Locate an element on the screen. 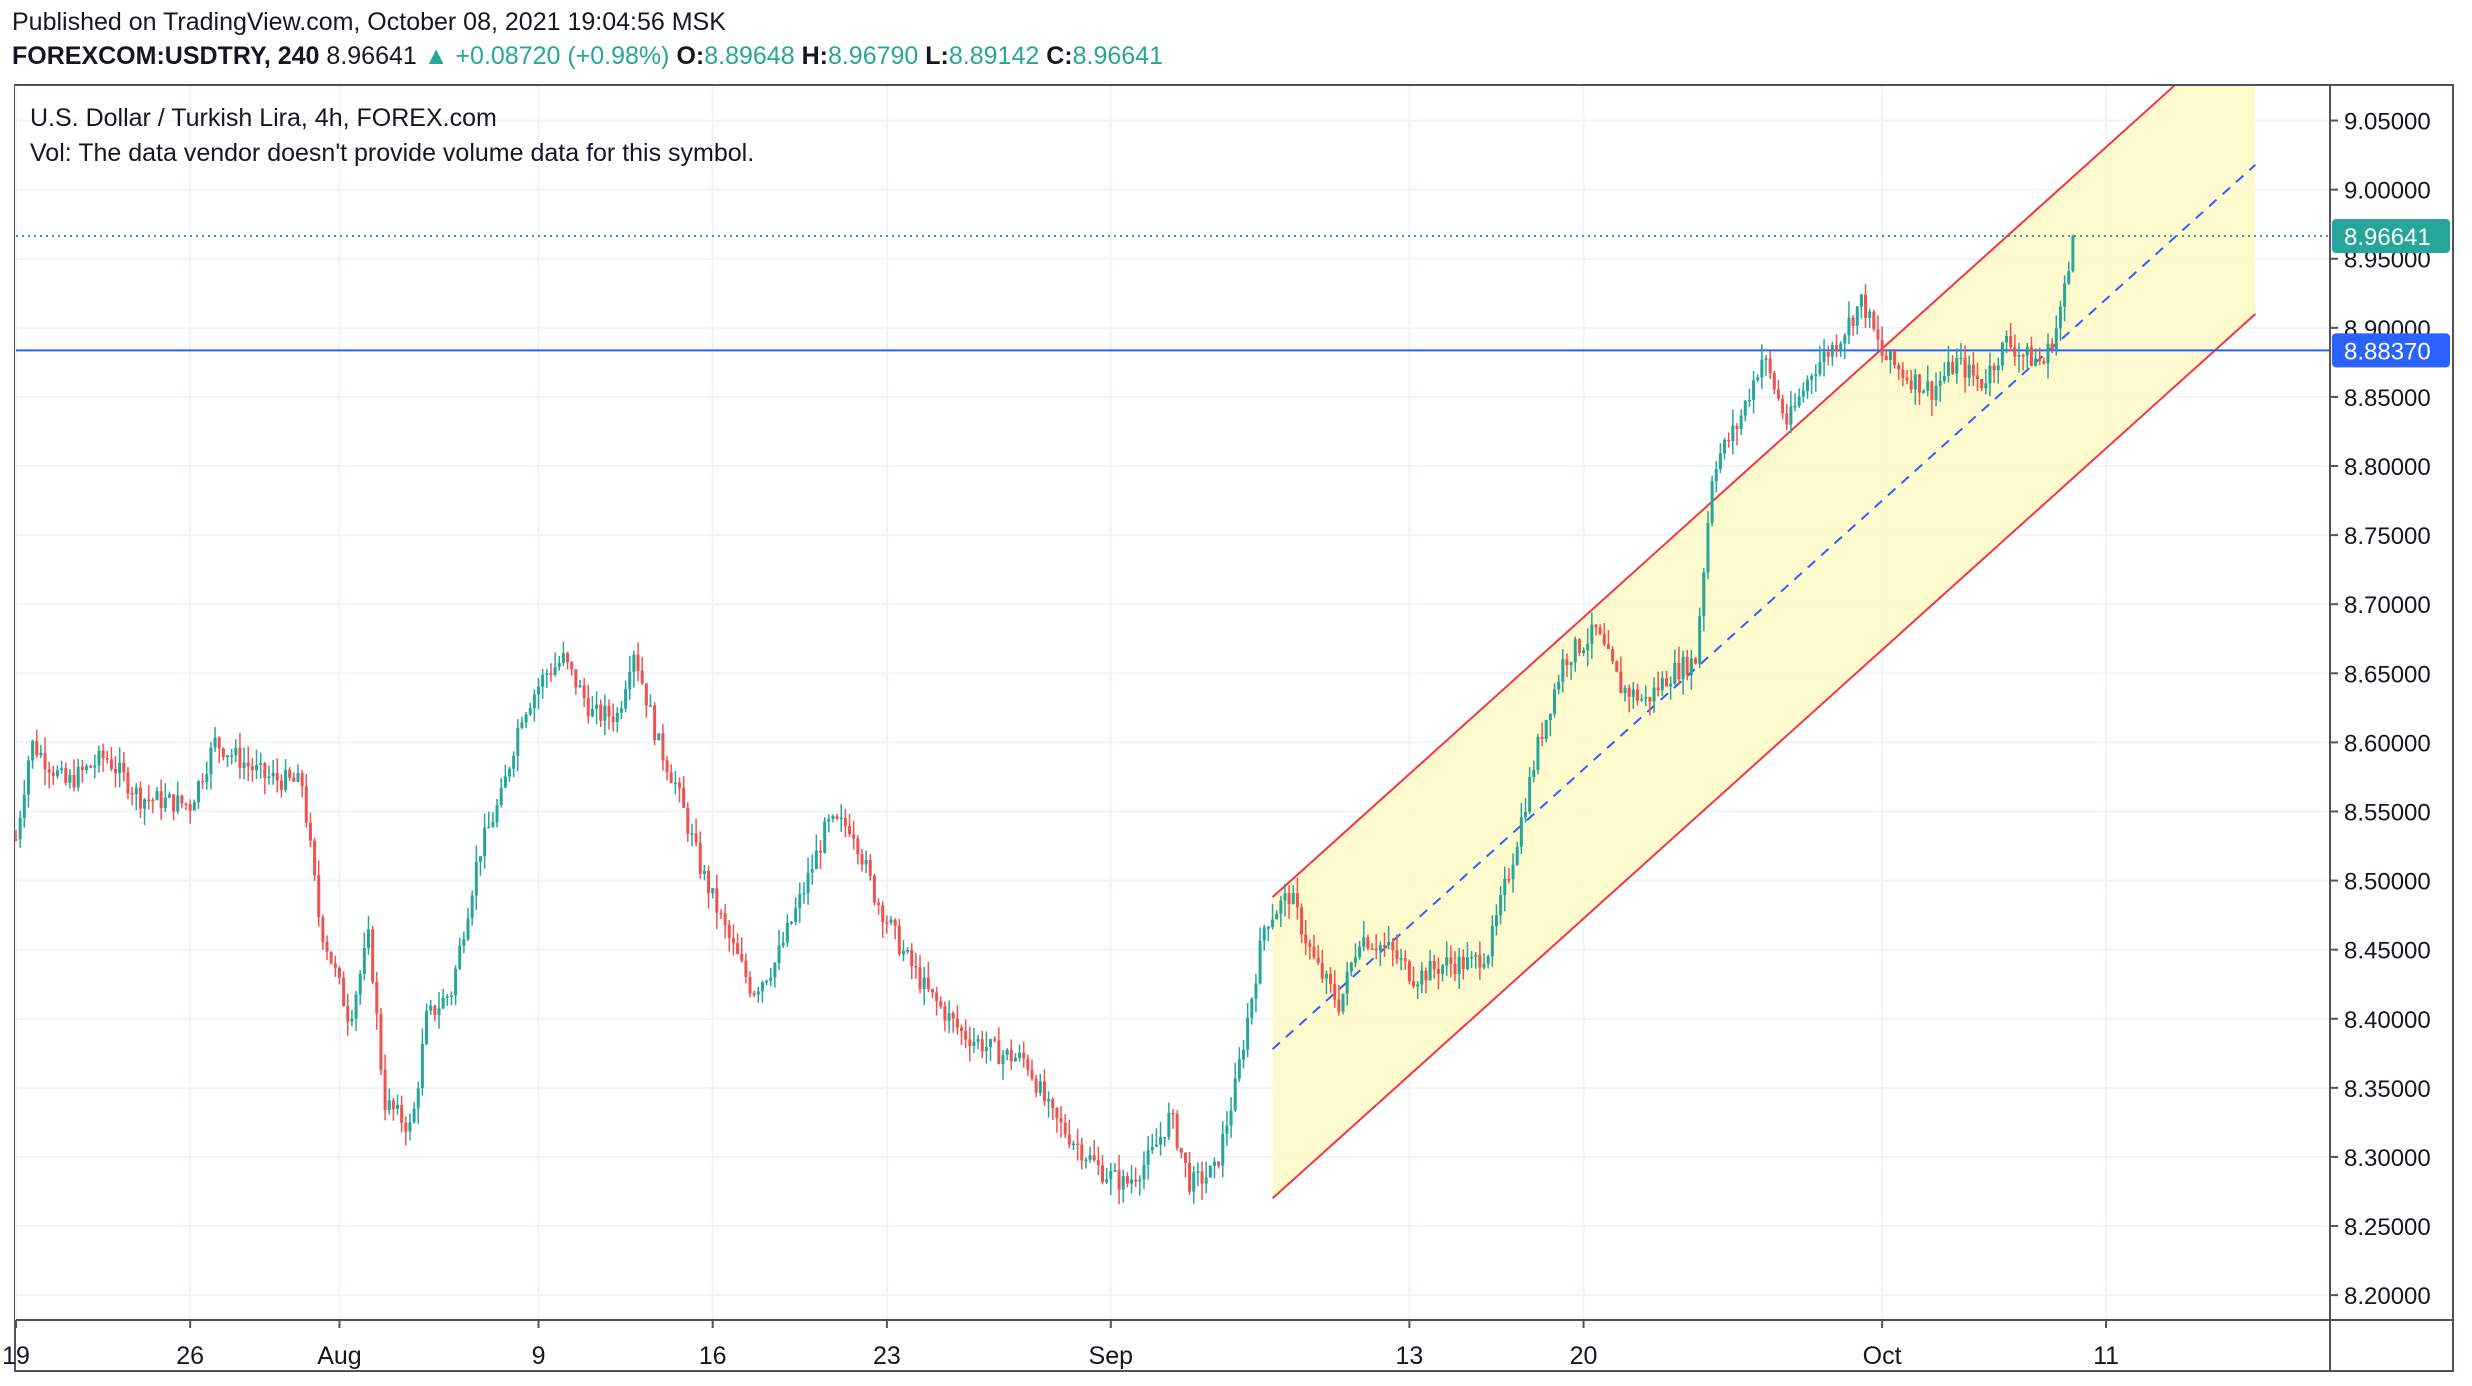 This screenshot has width=2472, height=1386. price-tick-label: 8.50000 is located at coordinates (2387, 882).